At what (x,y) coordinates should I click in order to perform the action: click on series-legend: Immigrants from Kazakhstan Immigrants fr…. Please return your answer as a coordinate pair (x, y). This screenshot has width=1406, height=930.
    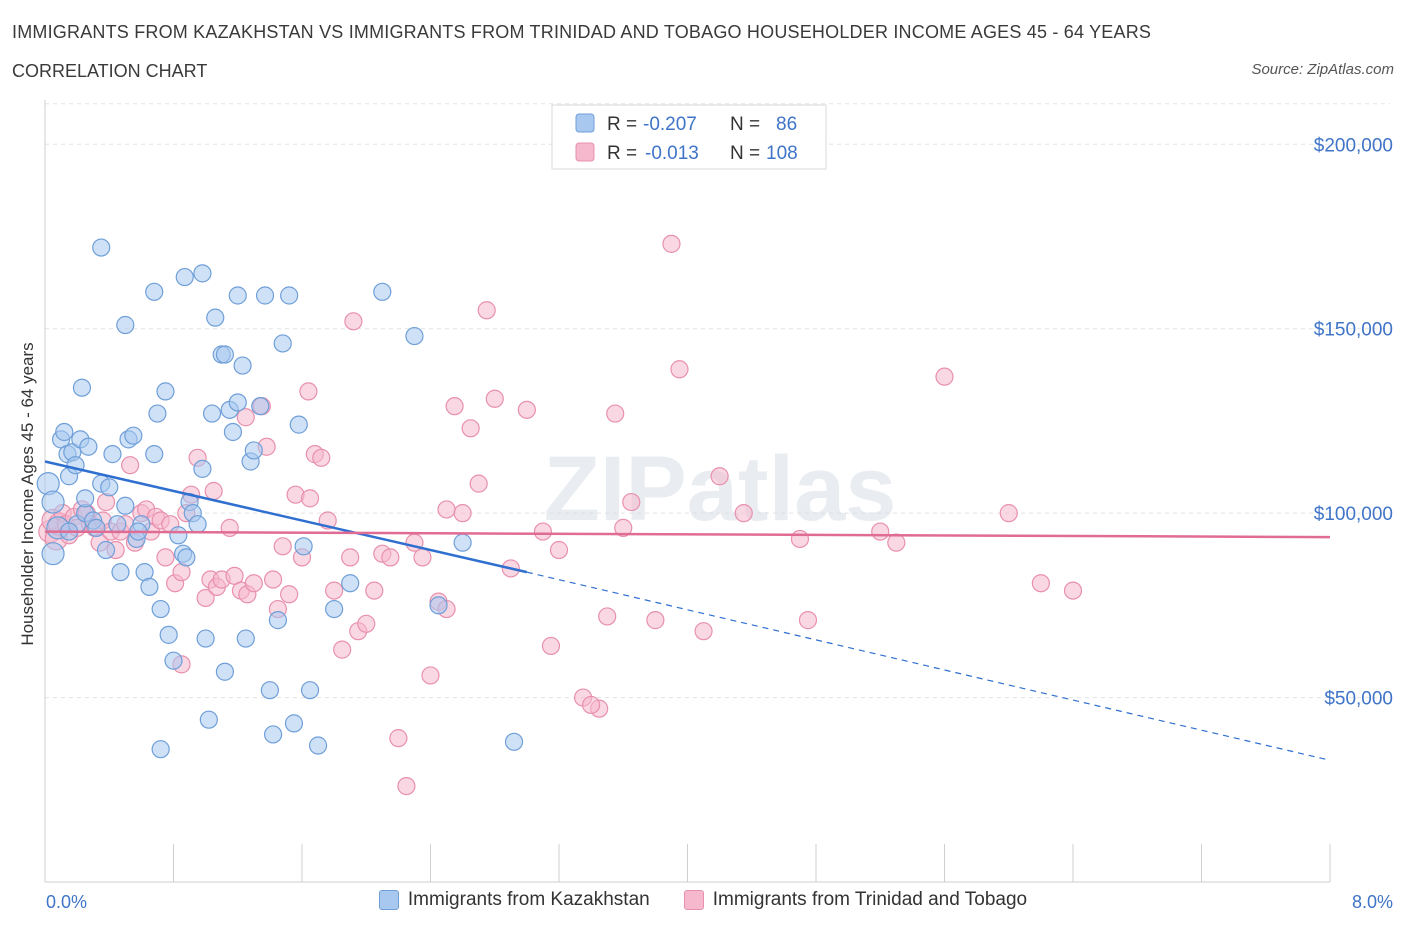
    Looking at the image, I should click on (703, 900).